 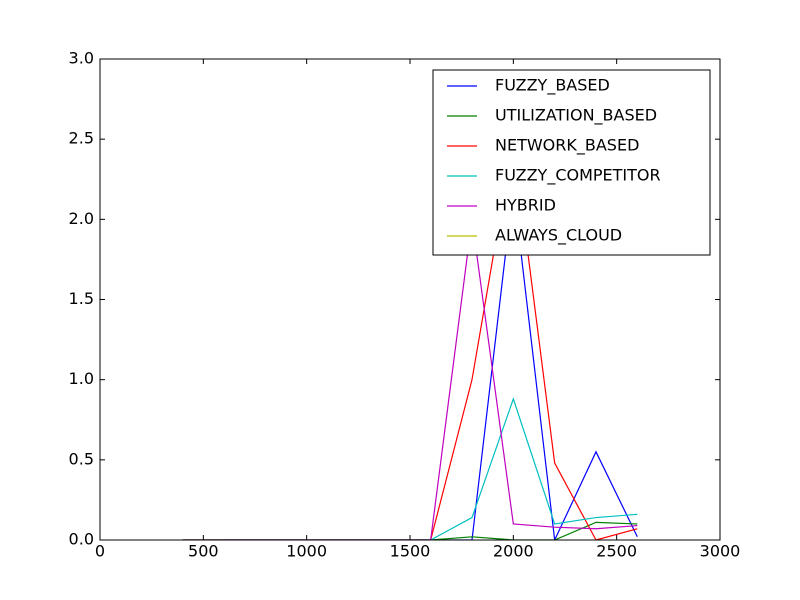 I want to click on x-tick-label: 0, so click(x=100, y=551).